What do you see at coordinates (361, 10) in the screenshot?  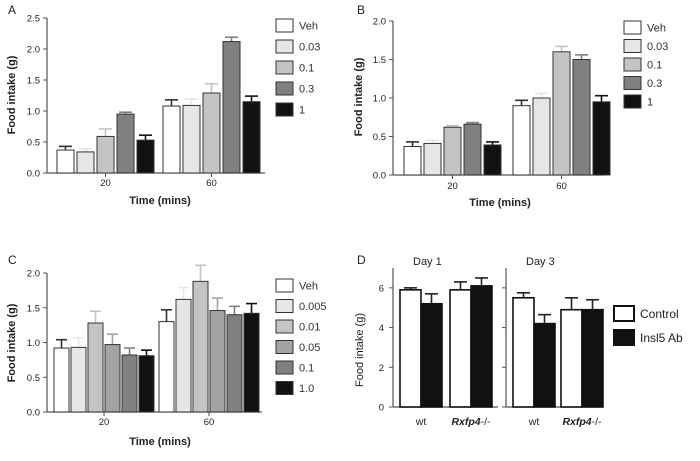 I see `panel-label: B` at bounding box center [361, 10].